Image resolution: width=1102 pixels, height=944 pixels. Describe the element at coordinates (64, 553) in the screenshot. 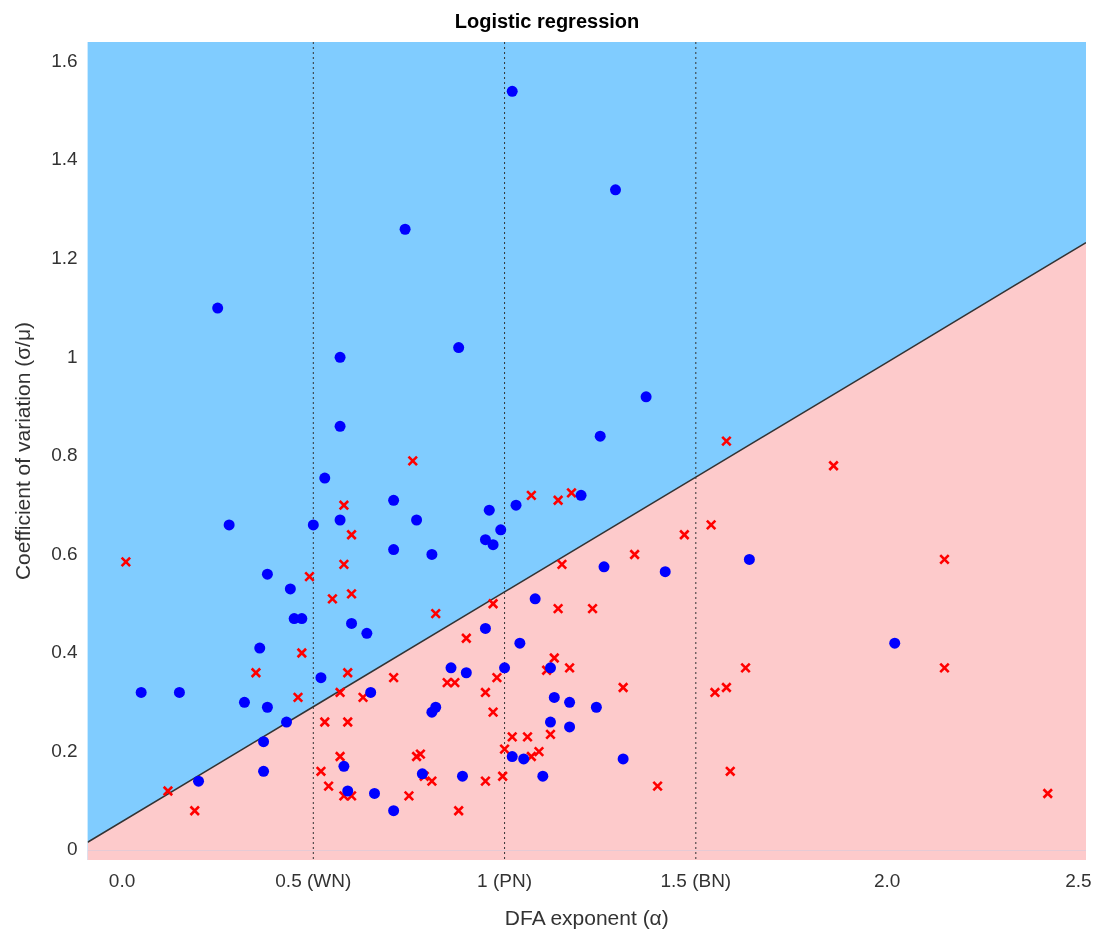

I see `y-tick-label: 0.6` at that location.